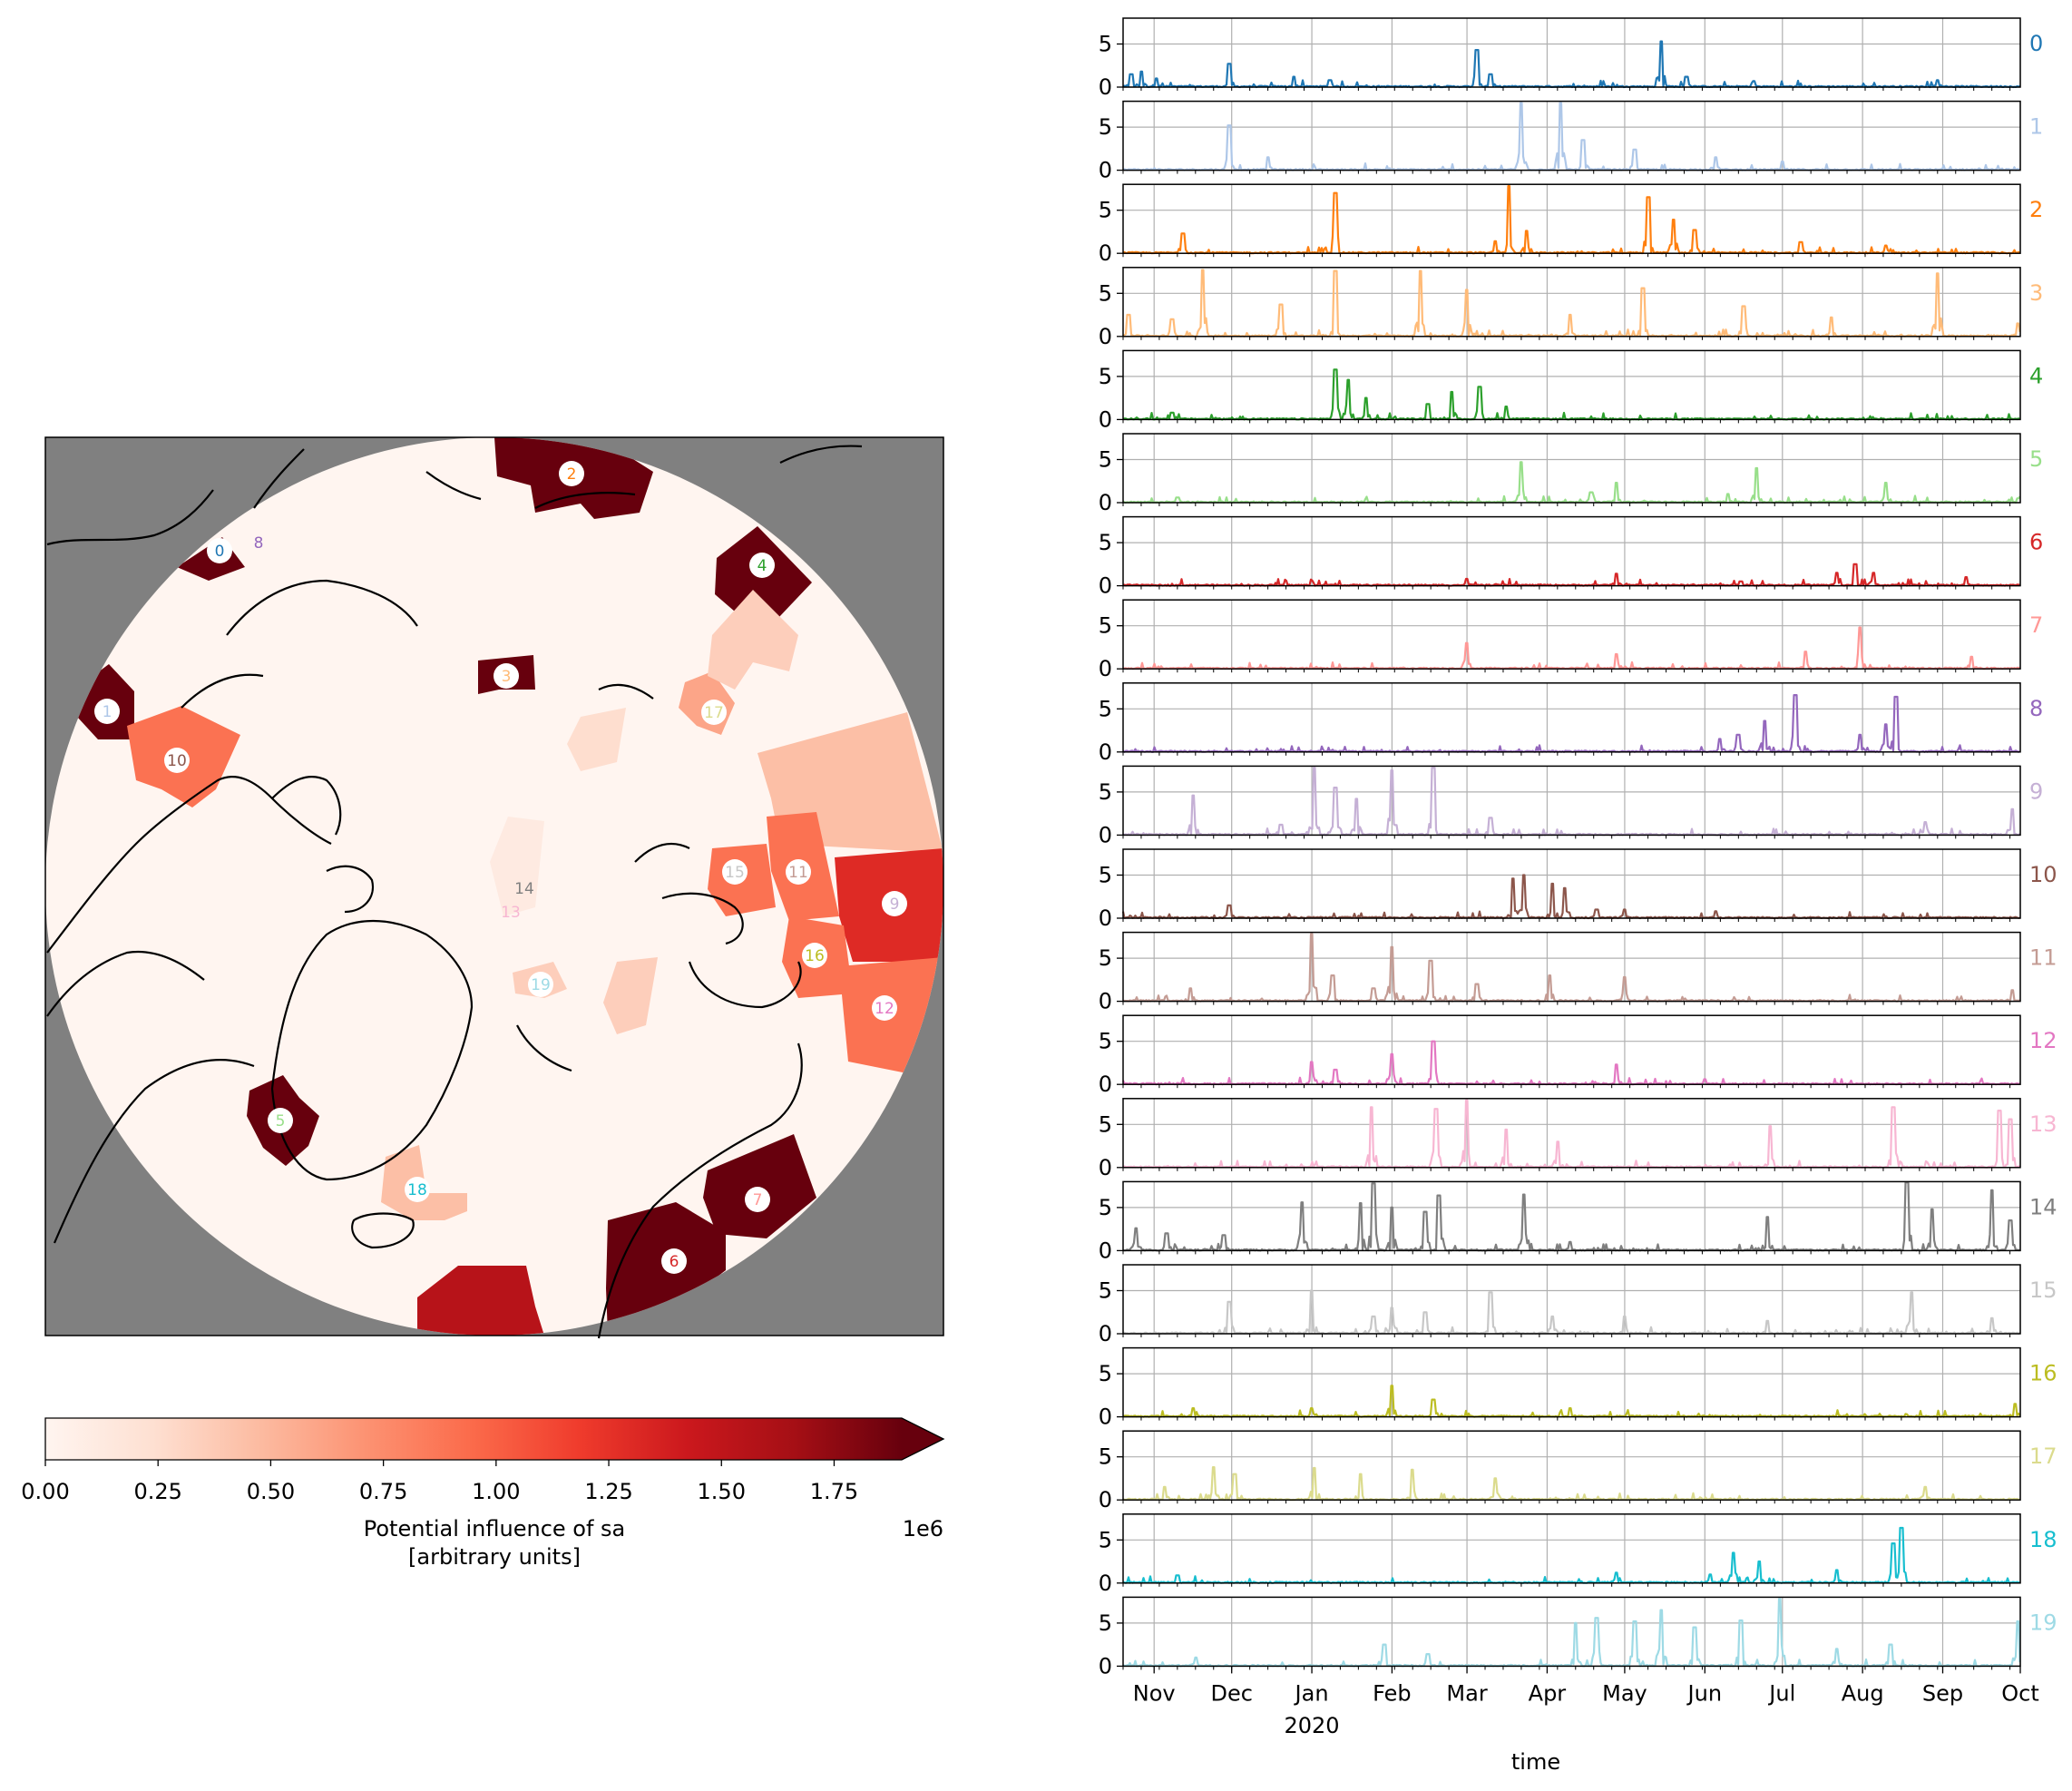 The height and width of the screenshot is (1791, 2072). I want to click on region-label-5: 5, so click(281, 1121).